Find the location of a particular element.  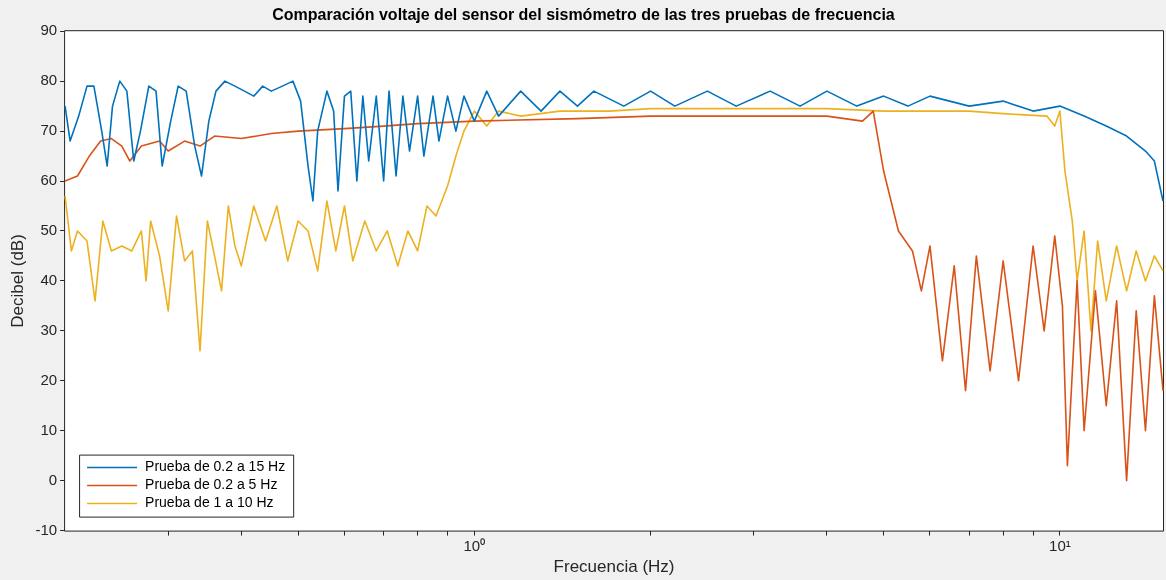

legend-label: Prueba de 0.2 a 15 Hz is located at coordinates (215, 466).